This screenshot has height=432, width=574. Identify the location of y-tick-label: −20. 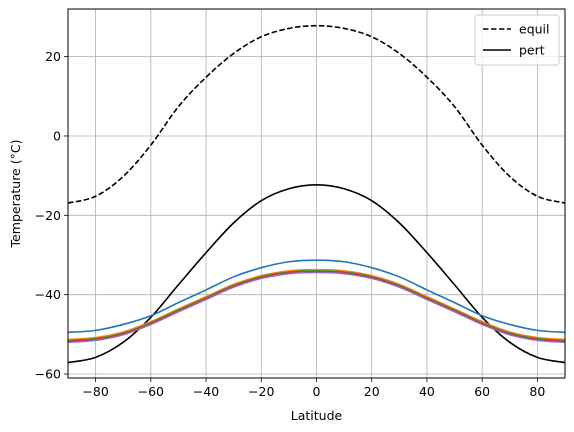
(48, 215).